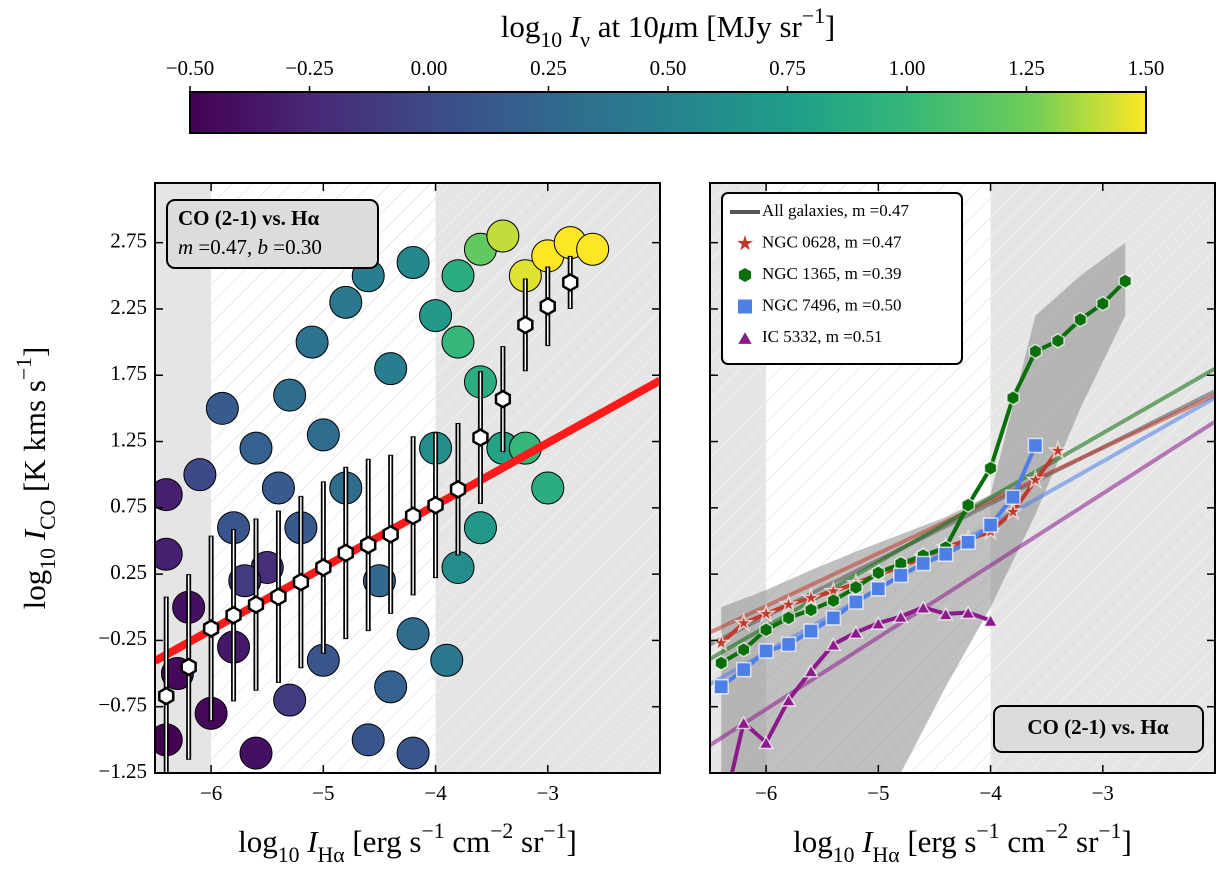 The width and height of the screenshot is (1228, 869). I want to click on y-tick-label: −0.75, so click(122, 705).